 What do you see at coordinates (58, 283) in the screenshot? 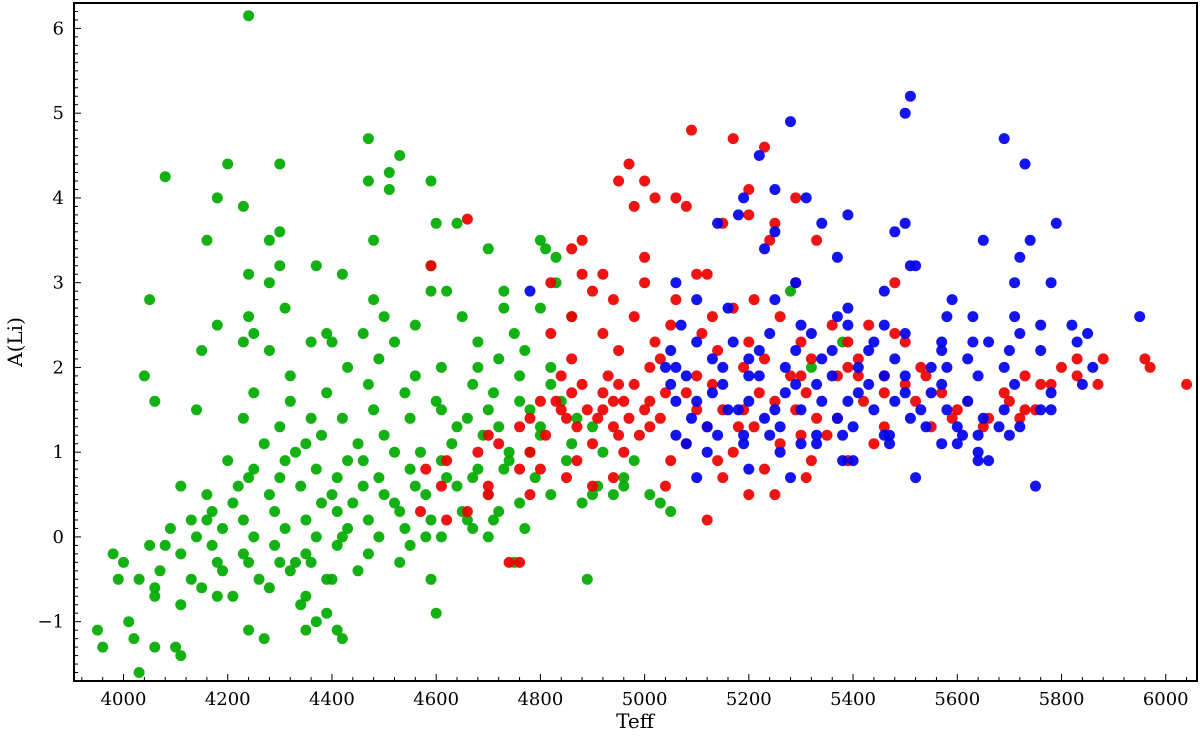
I see `y-tick-label: 3` at bounding box center [58, 283].